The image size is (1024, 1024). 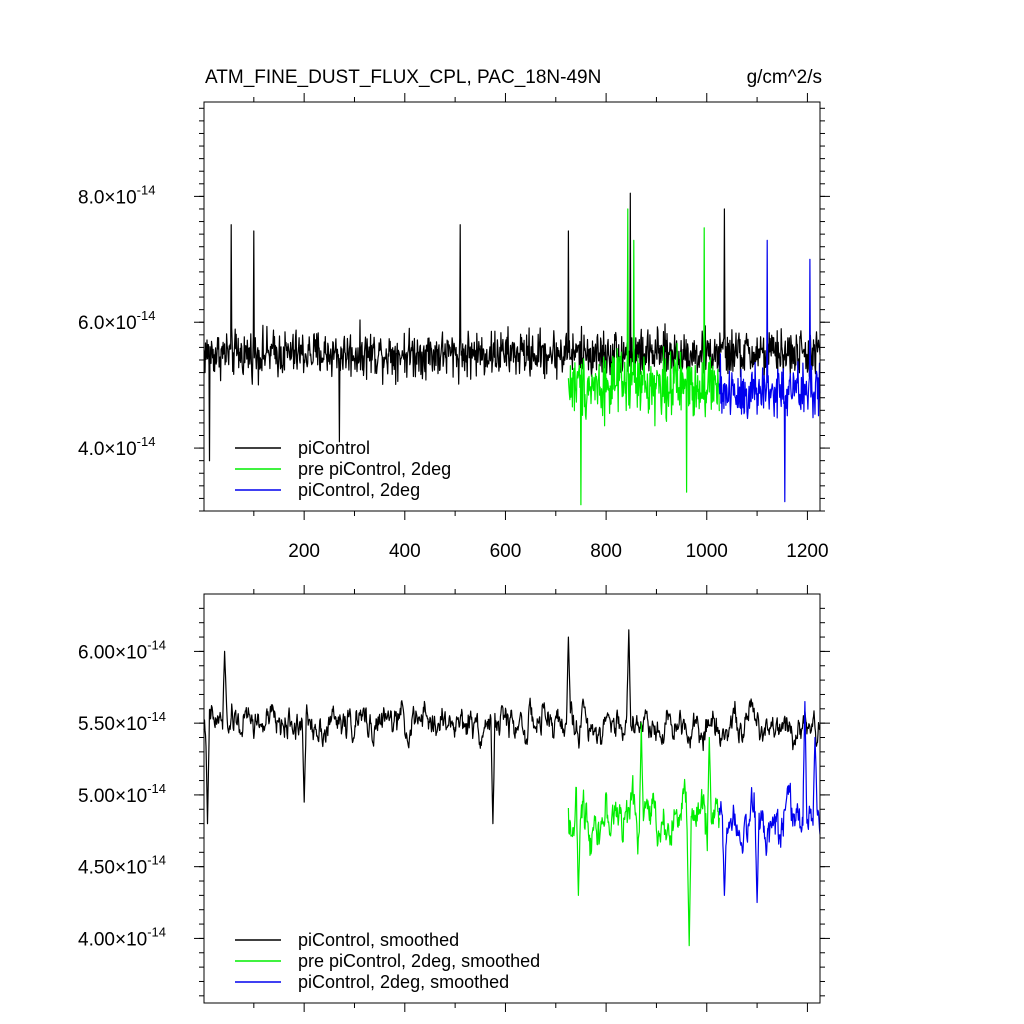 What do you see at coordinates (122, 650) in the screenshot?
I see `y-tick-label: 6.00×10⁻¹⁴` at bounding box center [122, 650].